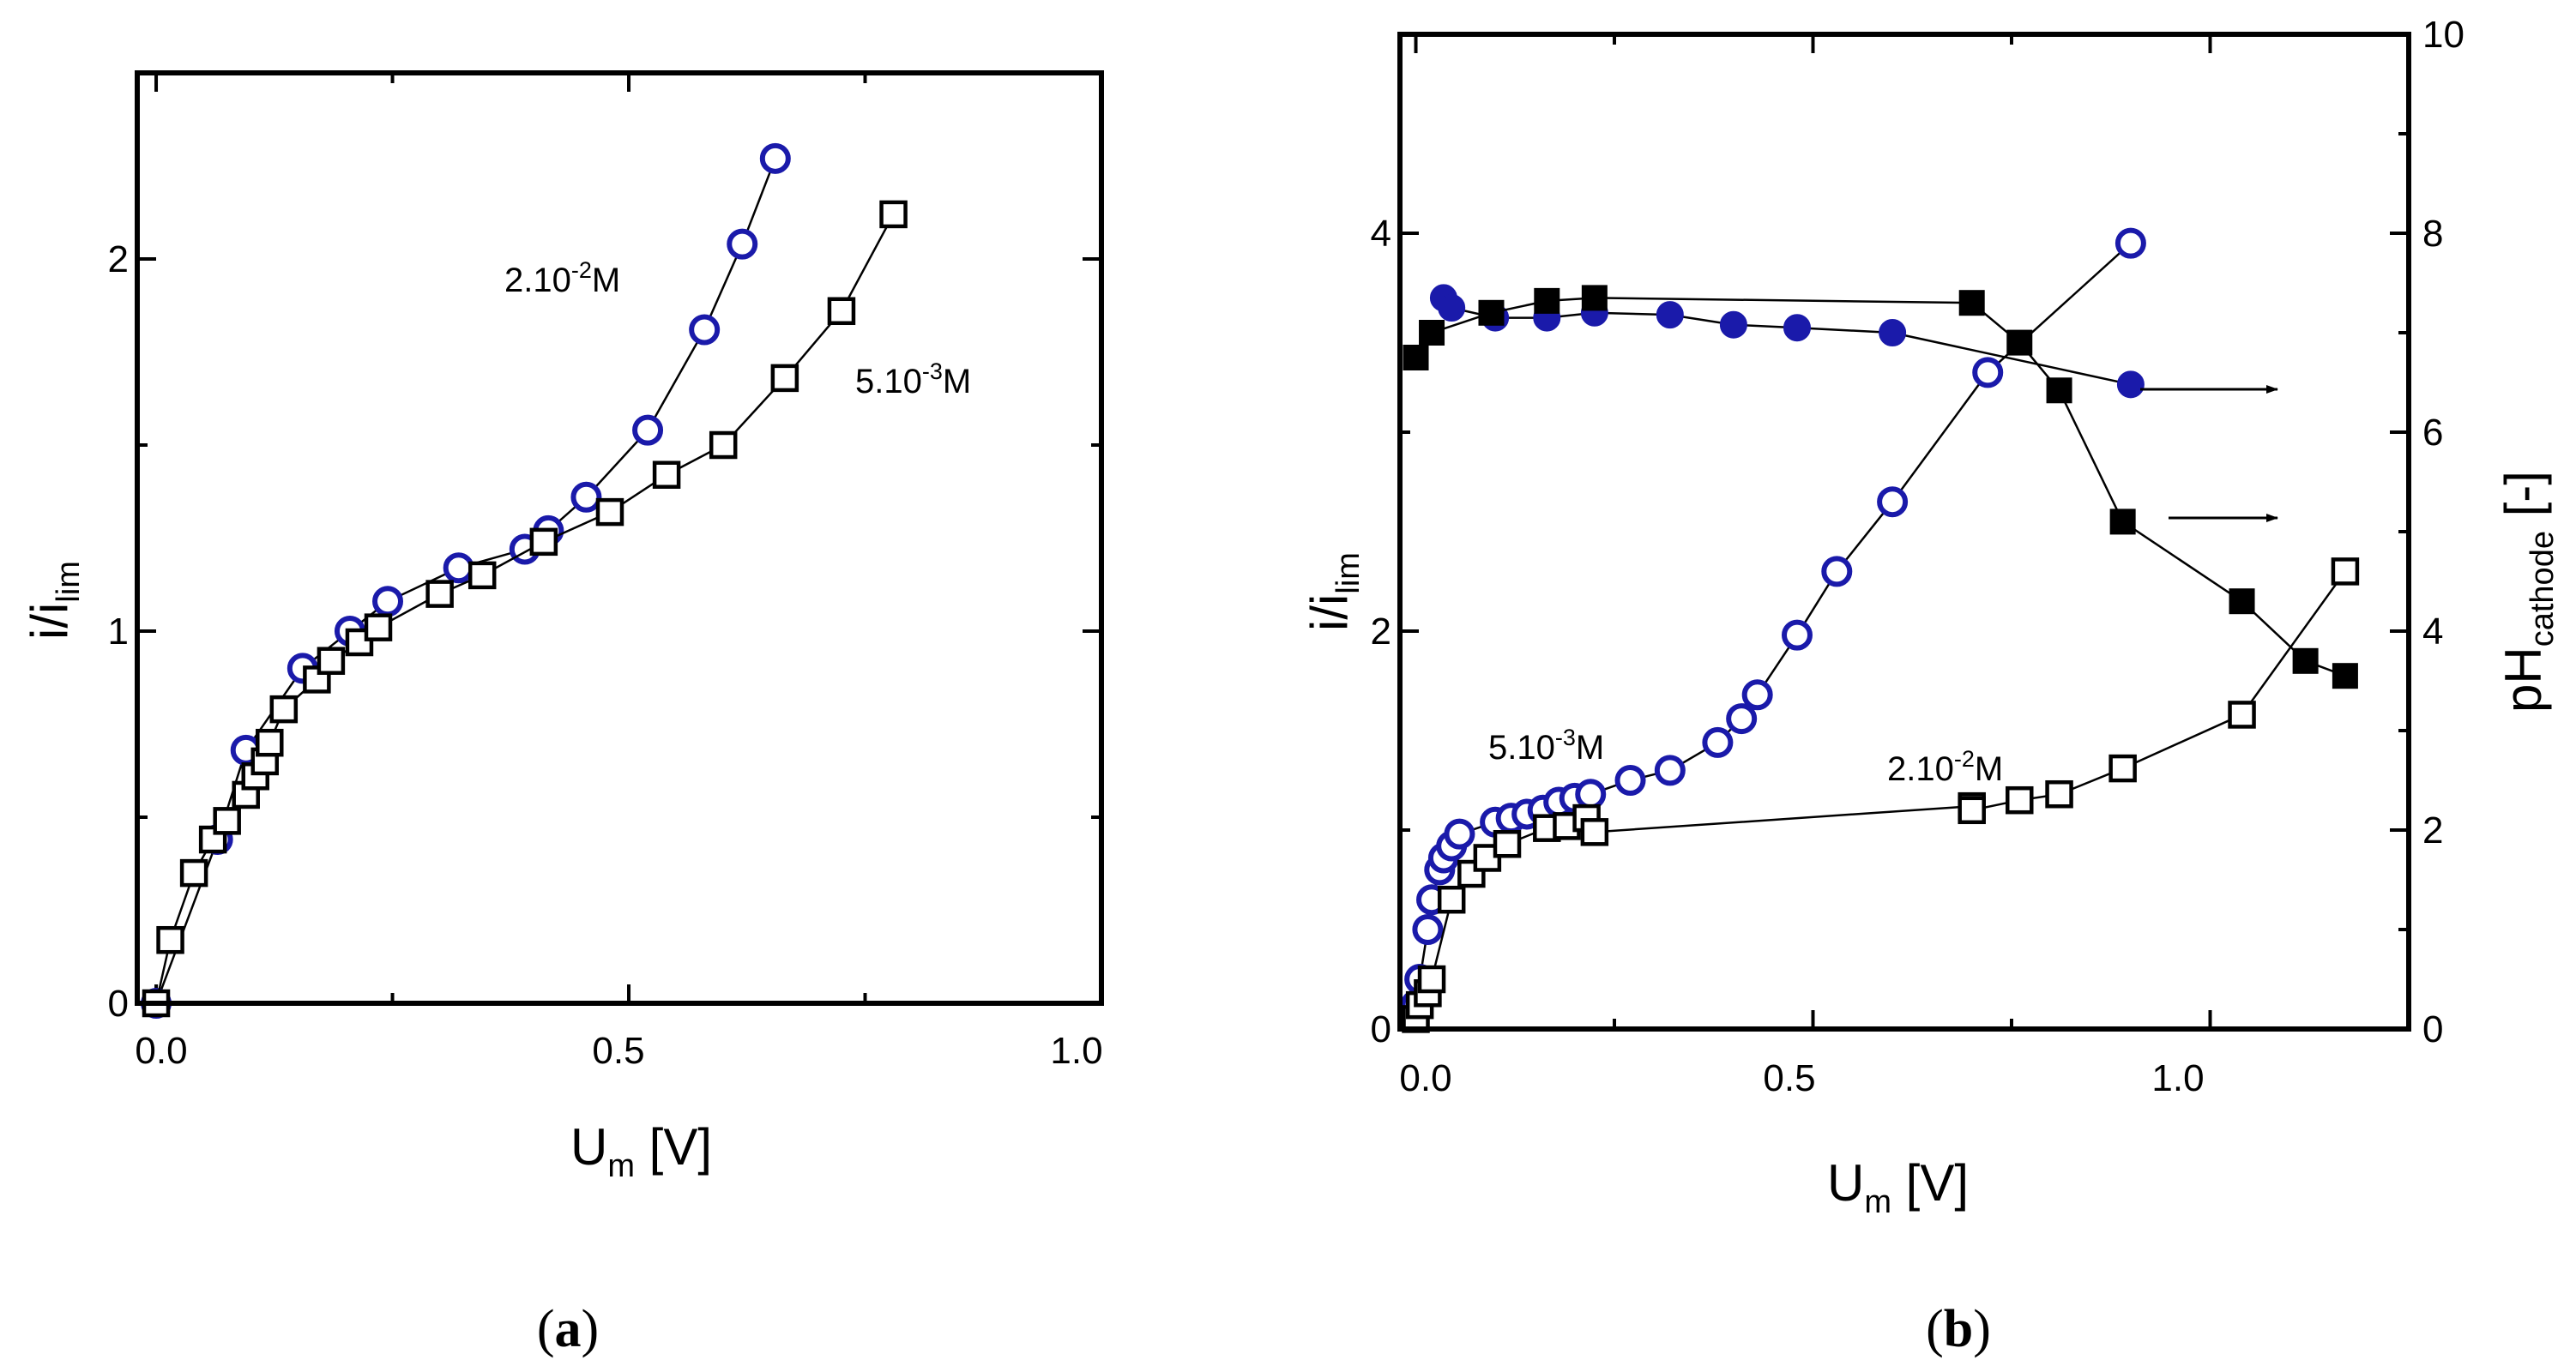  I want to click on chart-b-series-2-line, so click(1787, 342).